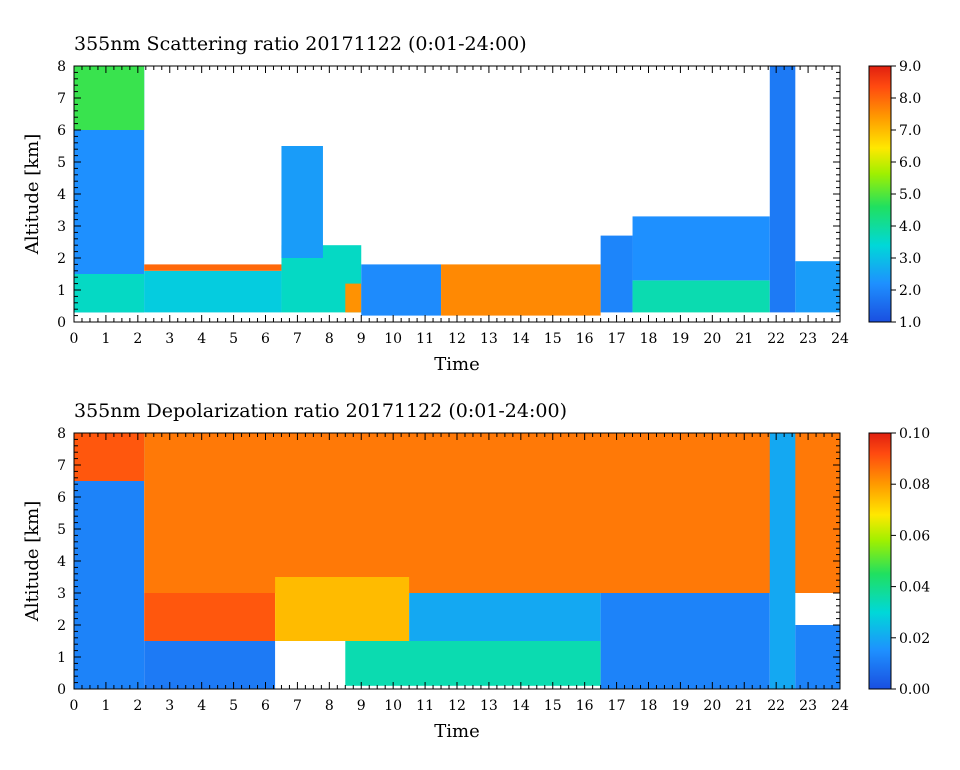 The width and height of the screenshot is (960, 770). What do you see at coordinates (914, 434) in the screenshot?
I see `colorbar-tick-label: 0.10` at bounding box center [914, 434].